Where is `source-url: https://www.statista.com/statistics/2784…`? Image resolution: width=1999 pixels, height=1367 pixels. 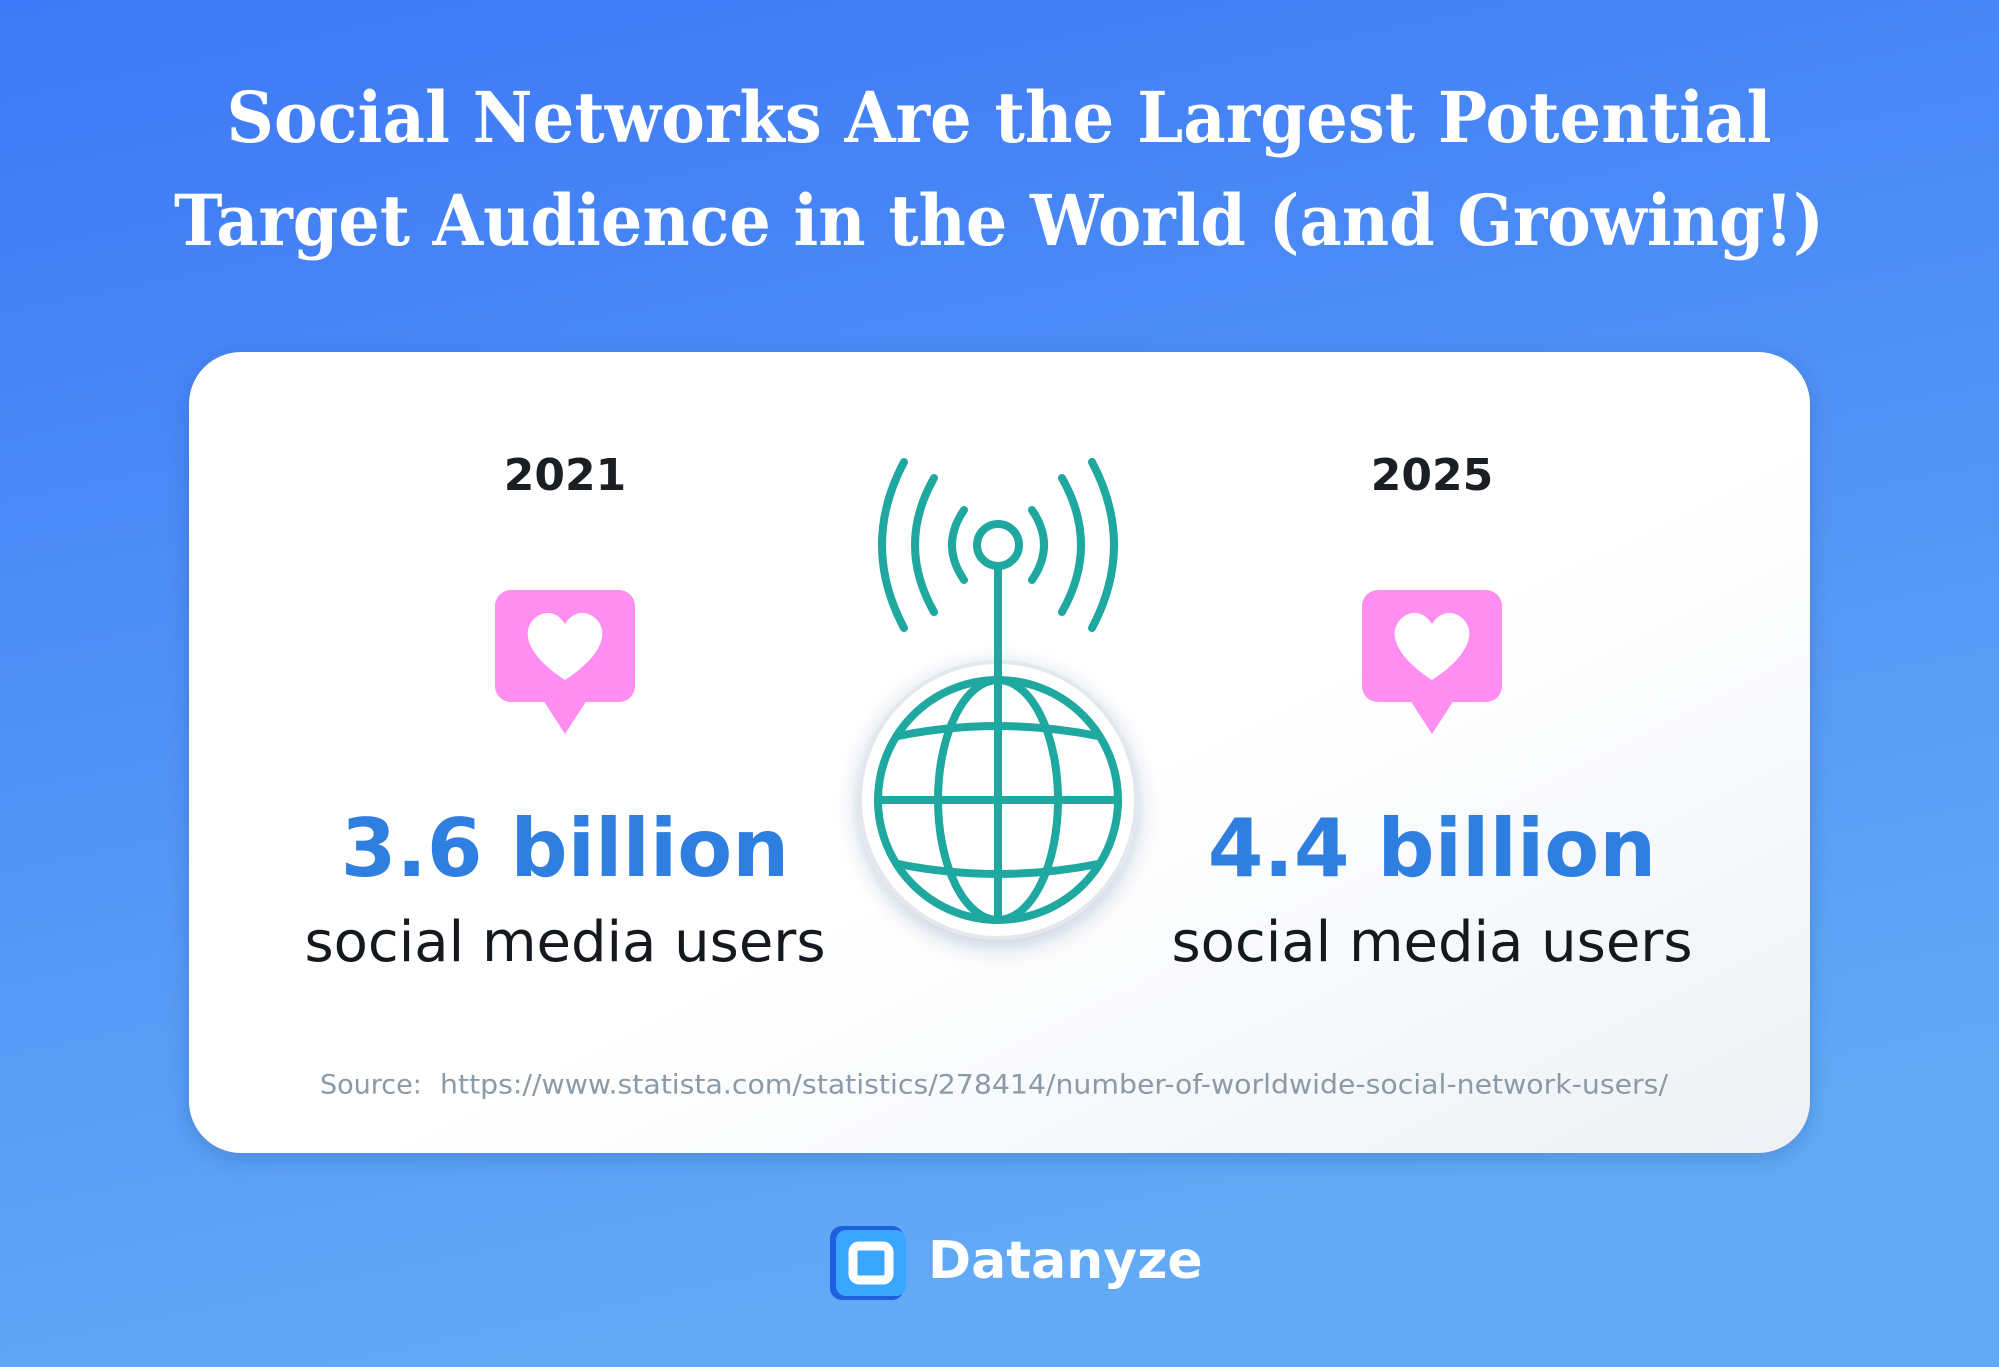 source-url: https://www.statista.com/statistics/2784… is located at coordinates (1054, 1085).